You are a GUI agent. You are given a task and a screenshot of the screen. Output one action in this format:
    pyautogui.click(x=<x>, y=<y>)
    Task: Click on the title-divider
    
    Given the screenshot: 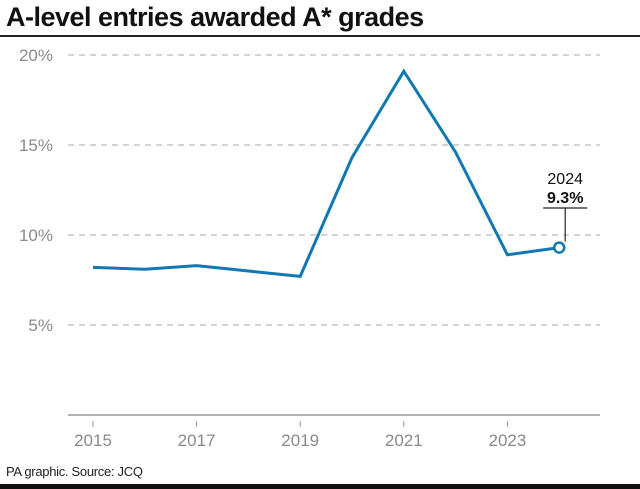 What is the action you would take?
    pyautogui.click(x=320, y=36)
    